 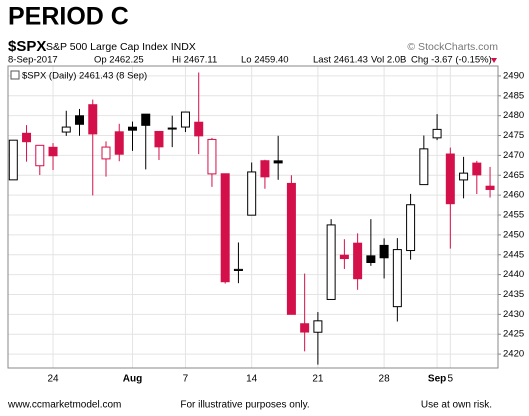 What do you see at coordinates (494, 60) in the screenshot?
I see `down-arrow` at bounding box center [494, 60].